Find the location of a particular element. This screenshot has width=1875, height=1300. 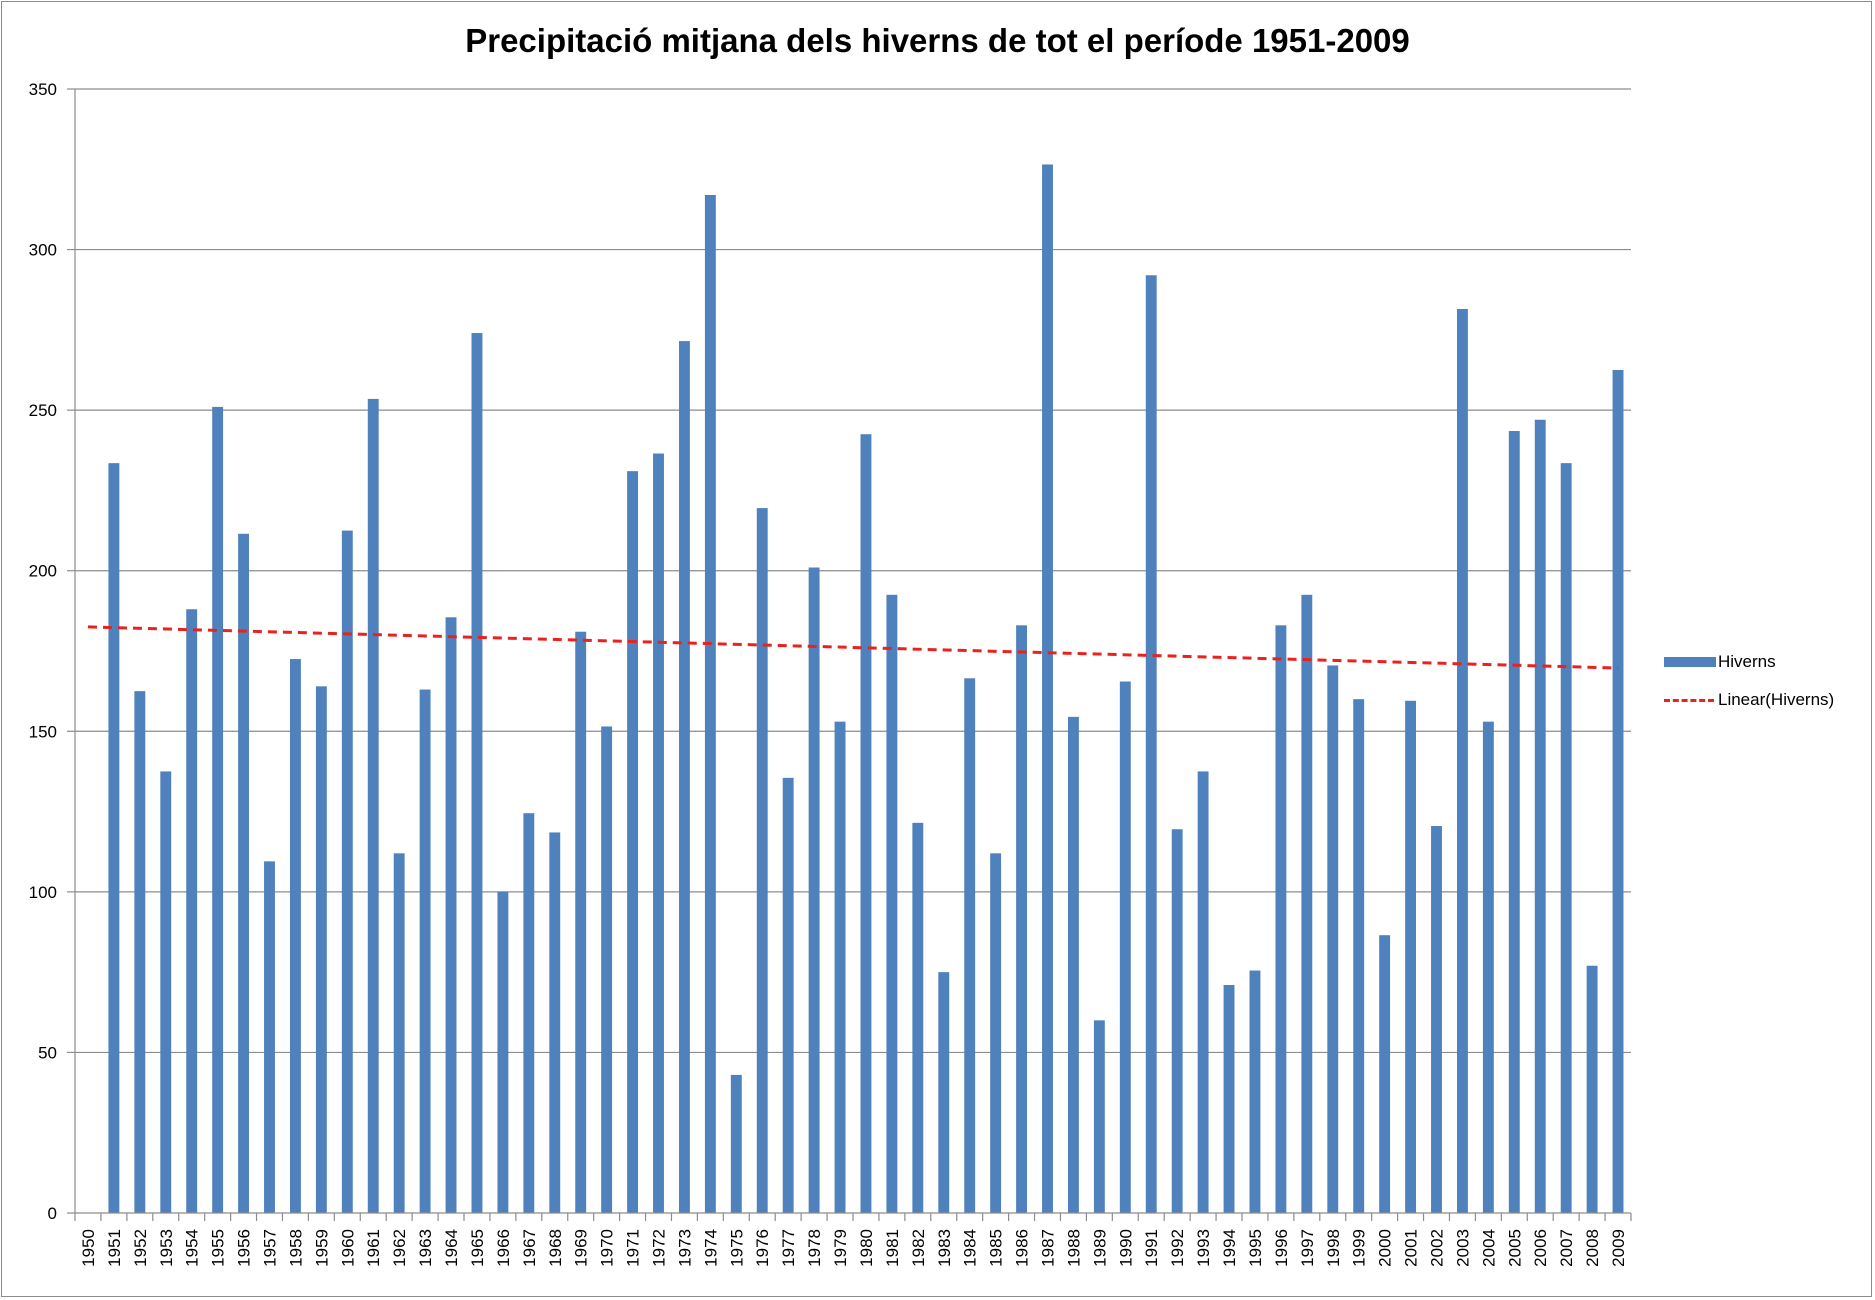

x-tick-label-2002: 2002 is located at coordinates (1437, 1248).